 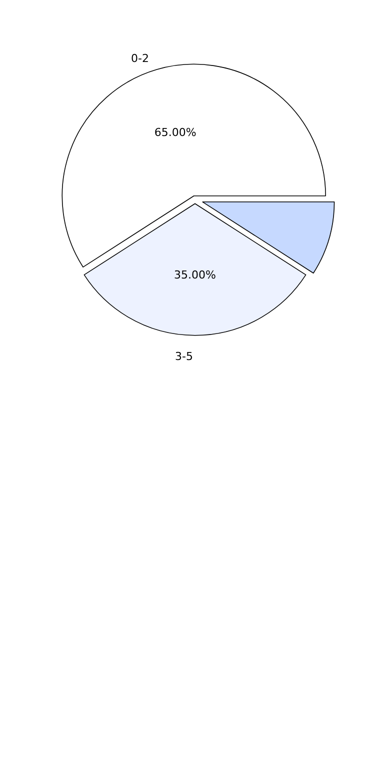 What do you see at coordinates (195, 275) in the screenshot?
I see `data-label: 35.00%` at bounding box center [195, 275].